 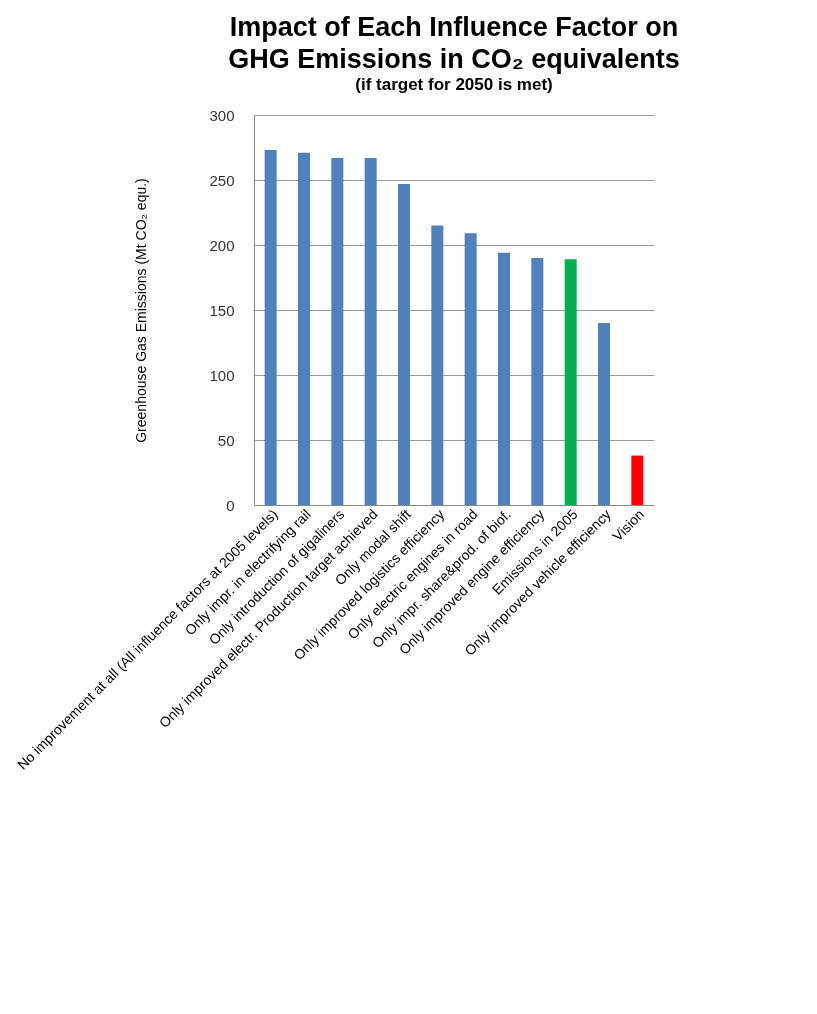 I want to click on chart-title: Impact of Each Influence Factor on GHG Emissions in CO₂ equivalents, so click(x=454, y=43).